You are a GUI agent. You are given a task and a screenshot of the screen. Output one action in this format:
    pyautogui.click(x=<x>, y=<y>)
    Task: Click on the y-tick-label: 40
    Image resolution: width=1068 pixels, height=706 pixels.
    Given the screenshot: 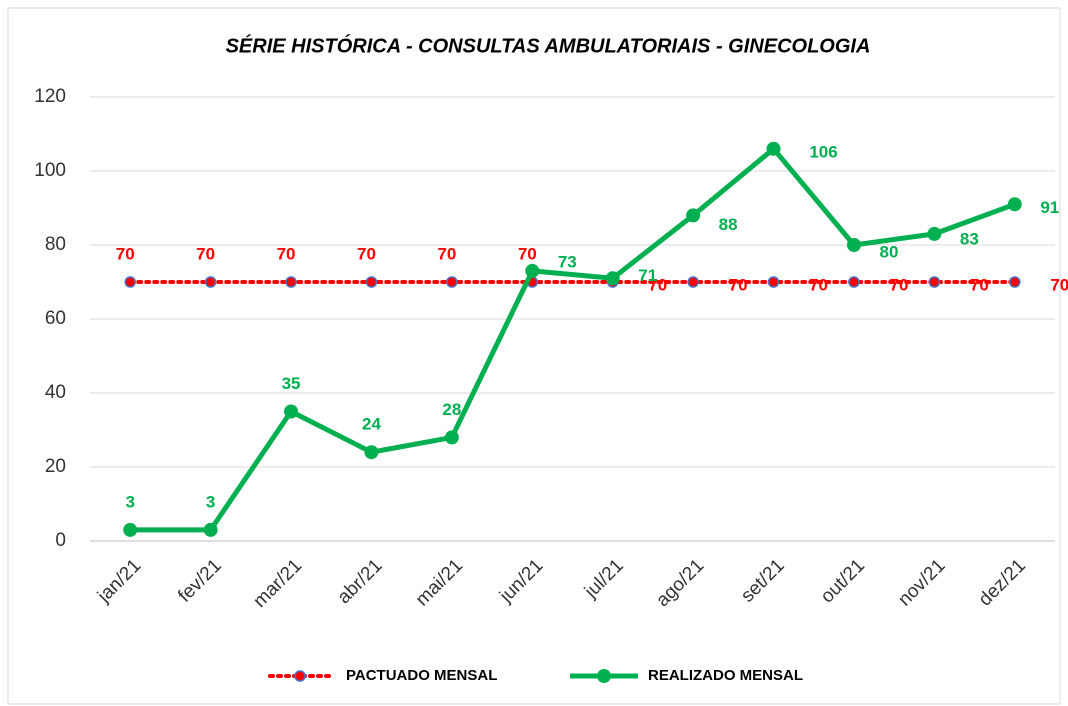 What is the action you would take?
    pyautogui.click(x=55, y=392)
    